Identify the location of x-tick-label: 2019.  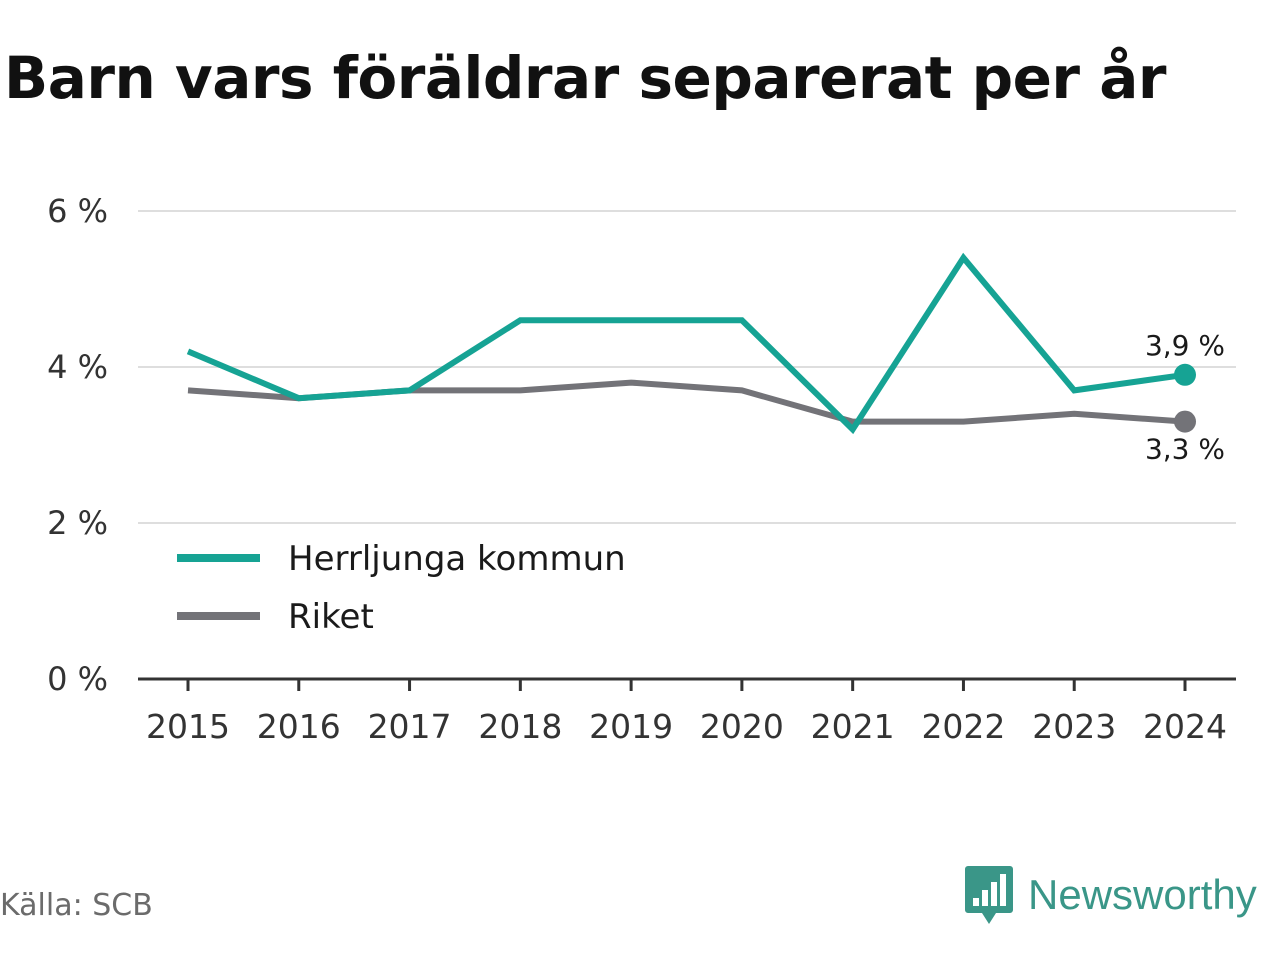
(631, 726).